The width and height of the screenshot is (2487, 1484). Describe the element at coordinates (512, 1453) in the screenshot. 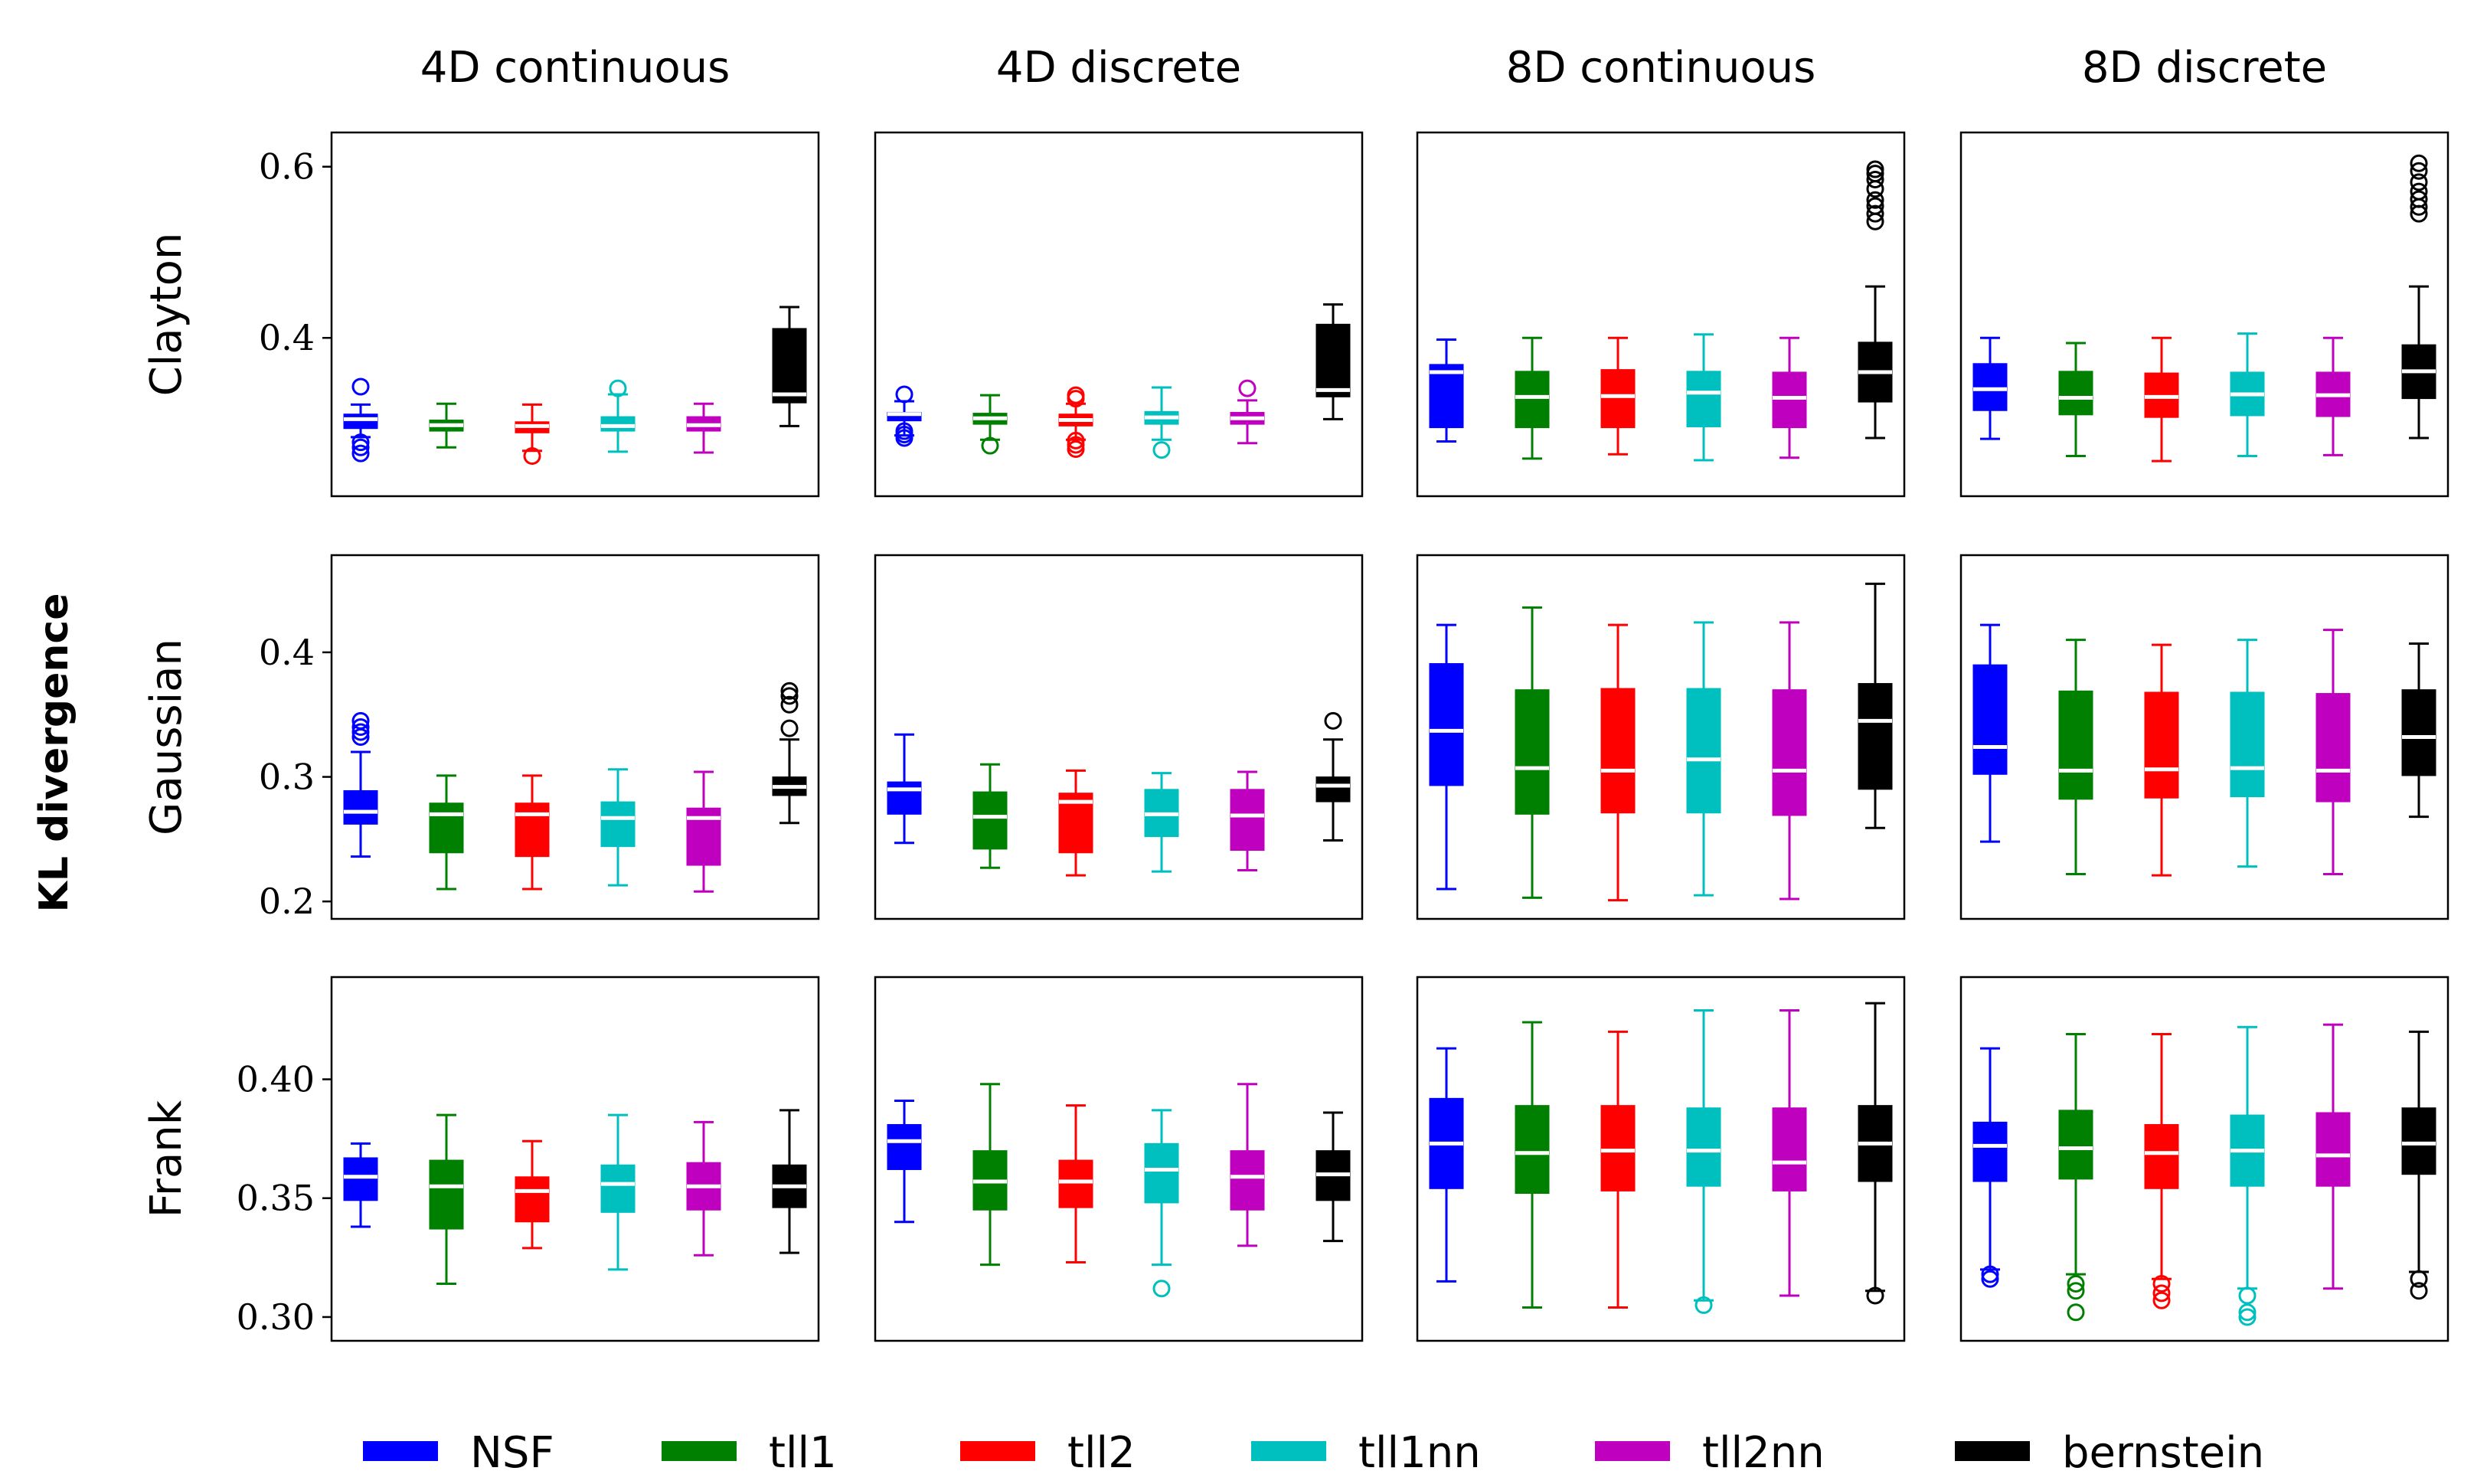

I see `legend-label: NSF` at that location.